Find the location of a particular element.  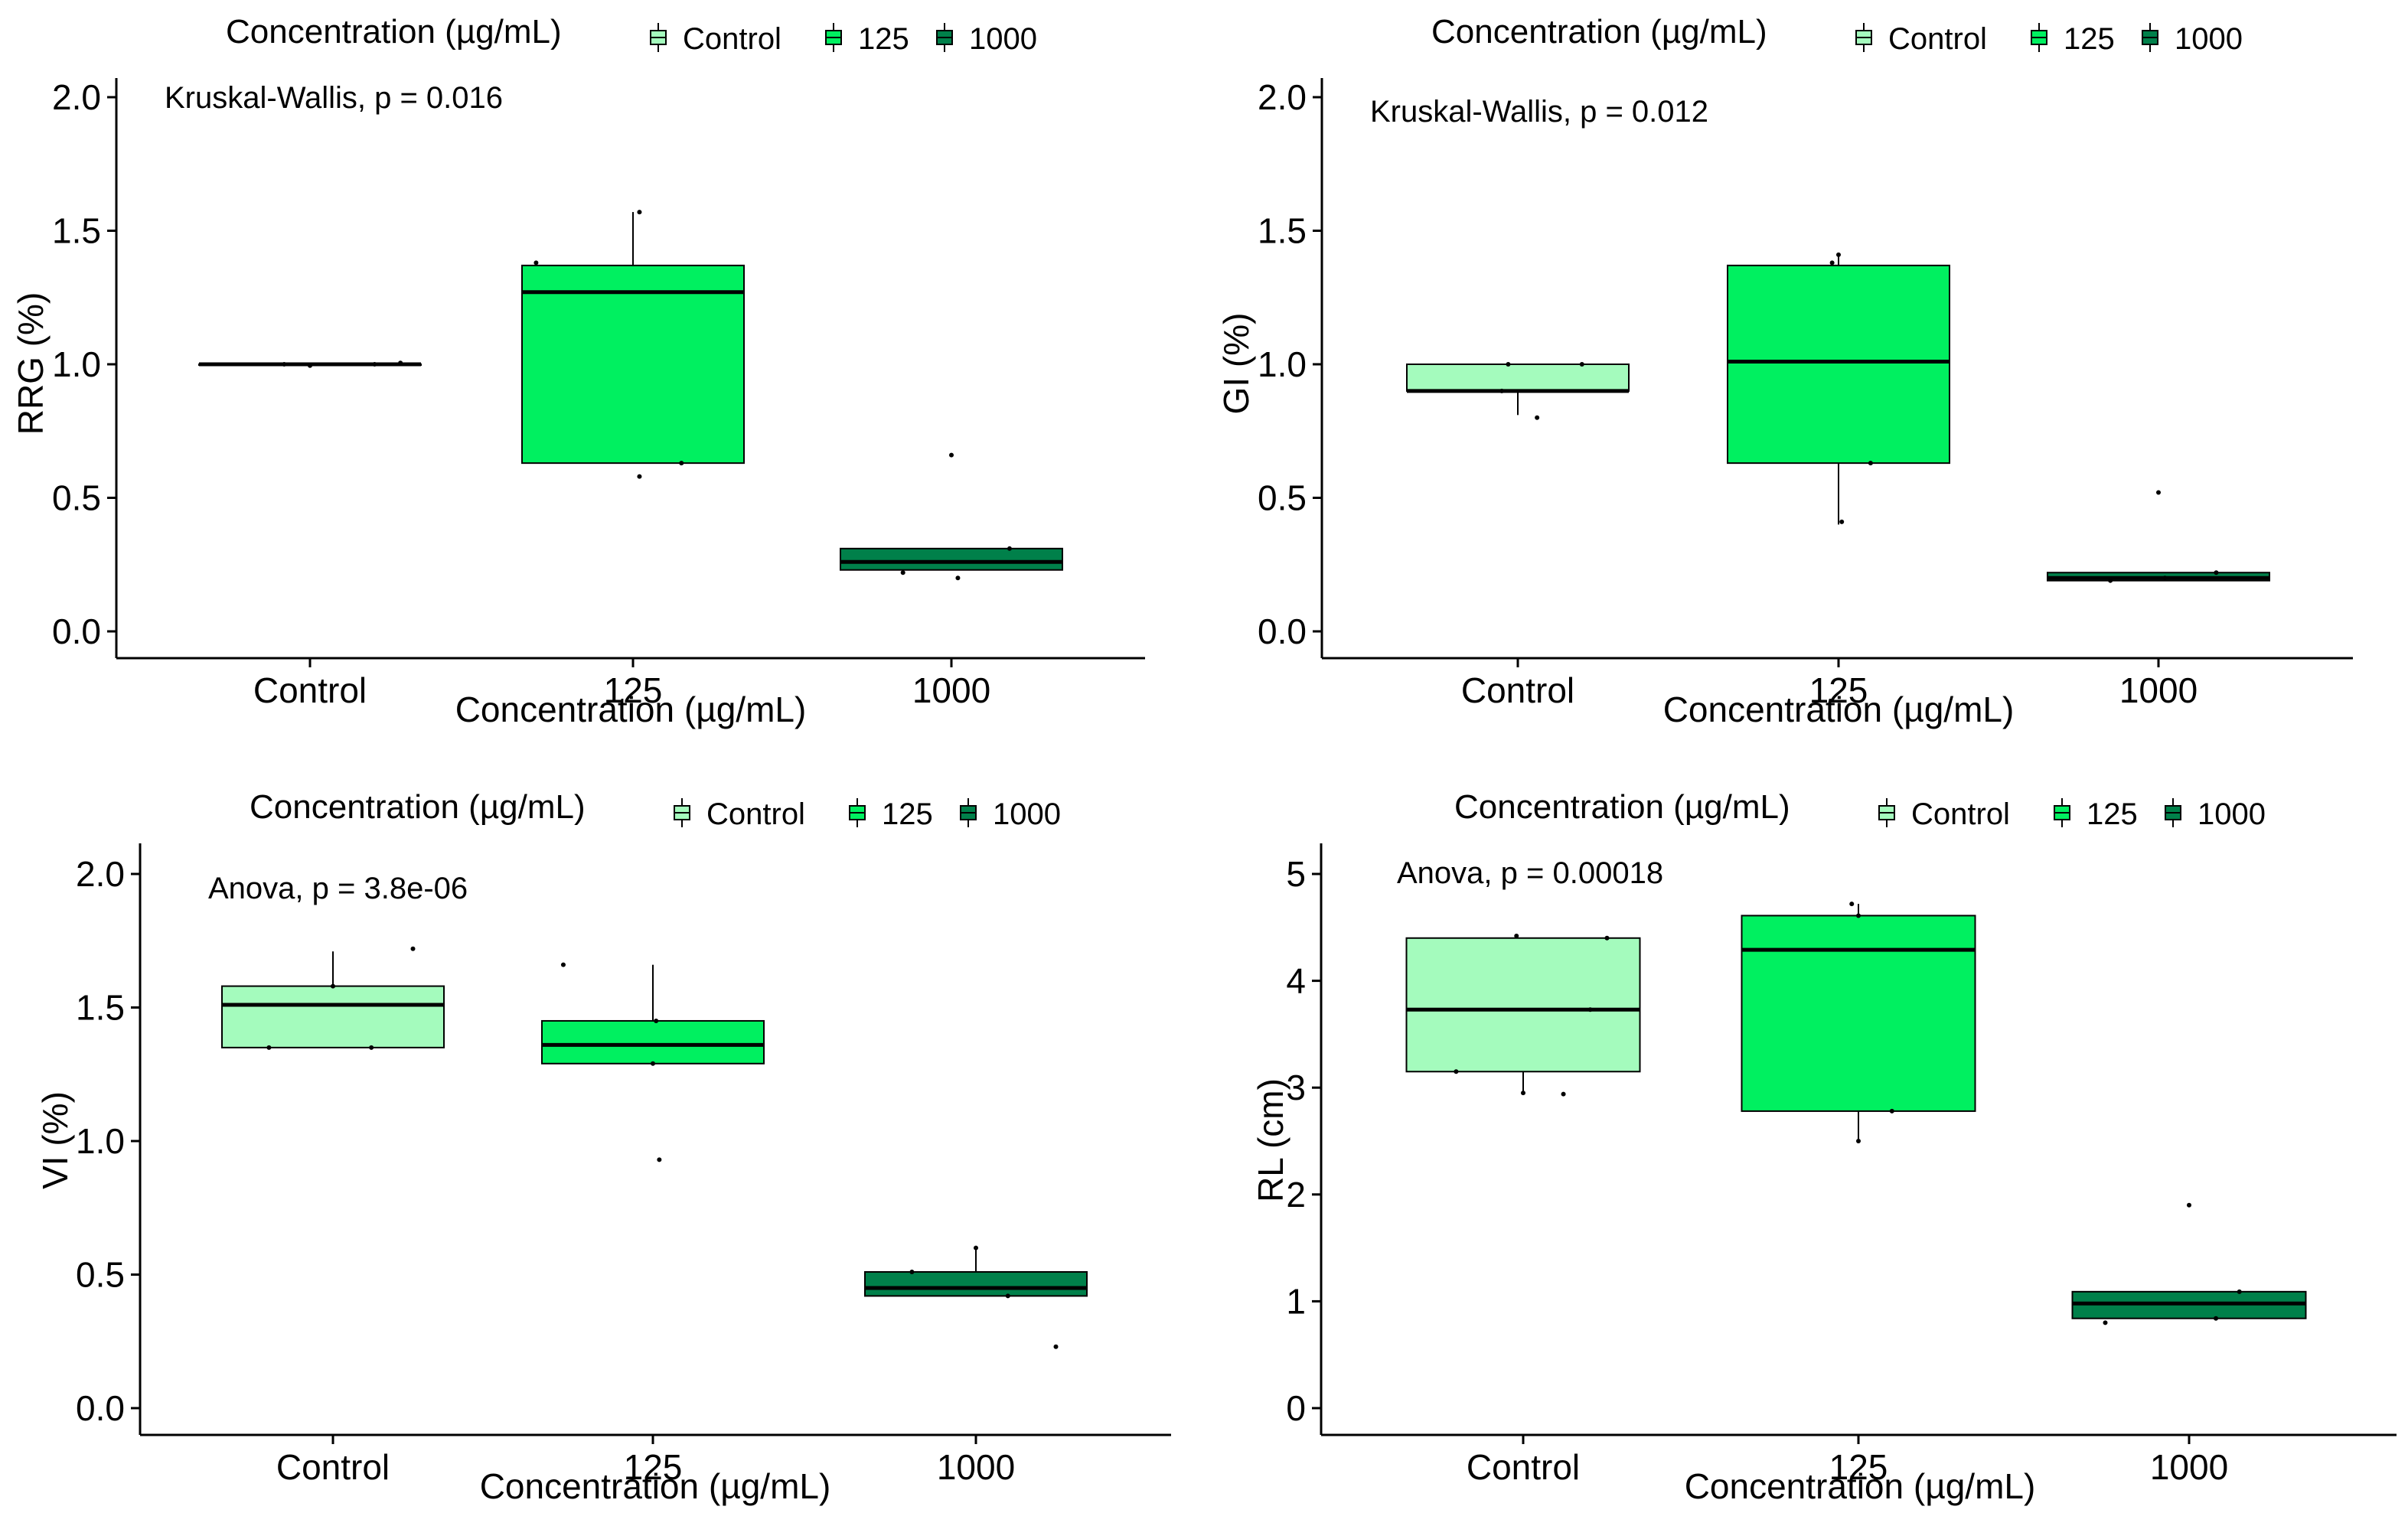

y-tick-label: 3 is located at coordinates (1296, 1087).